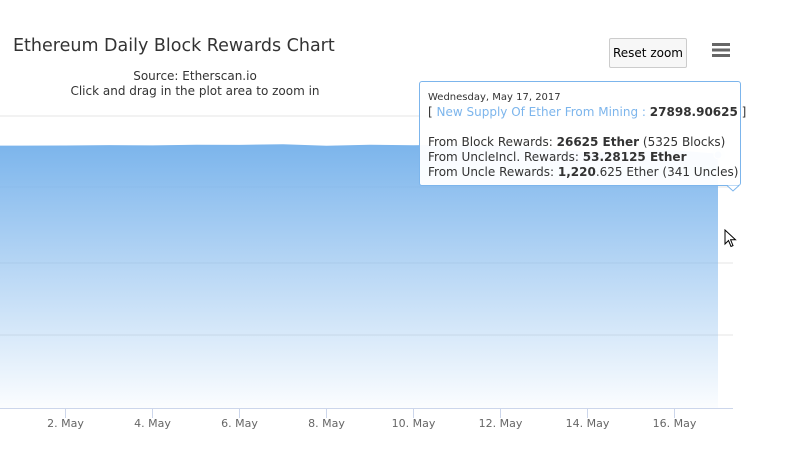  I want to click on x-tick-label: 6. May, so click(239, 423).